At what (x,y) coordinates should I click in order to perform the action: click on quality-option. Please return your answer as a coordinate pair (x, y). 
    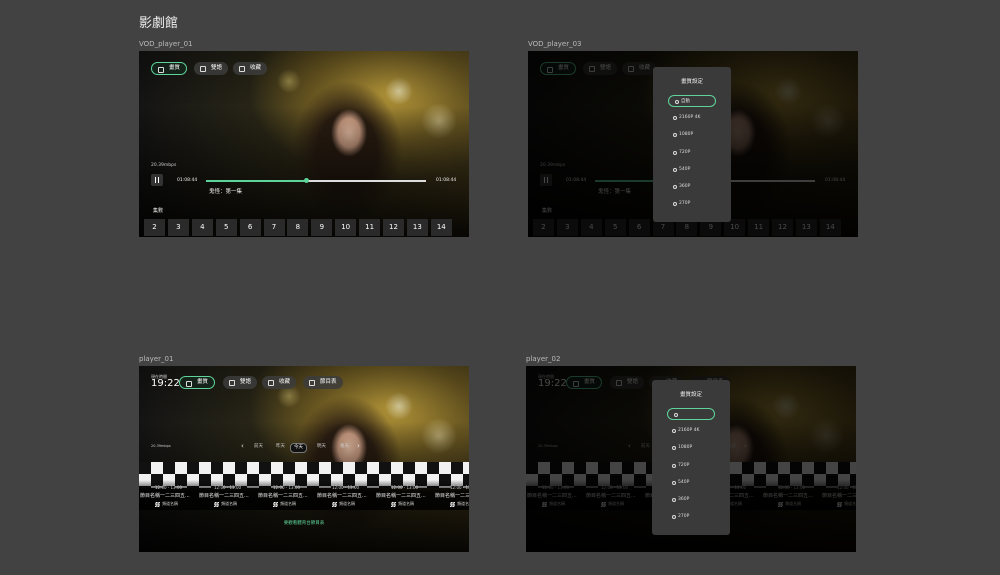
    Looking at the image, I should click on (691, 414).